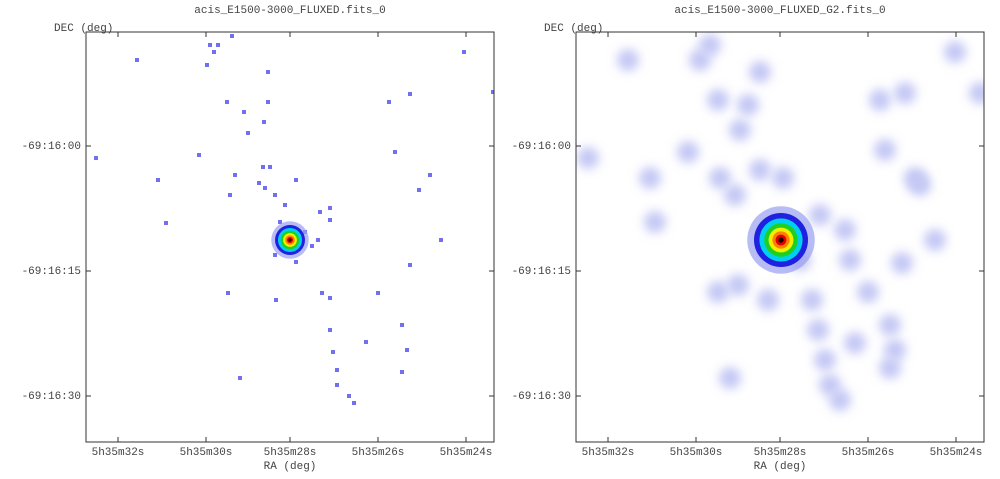 Image resolution: width=1000 pixels, height=479 pixels. Describe the element at coordinates (289, 11) in the screenshot. I see `panel-title: acis_E1500-3000_FLUXED.fits_0` at that location.